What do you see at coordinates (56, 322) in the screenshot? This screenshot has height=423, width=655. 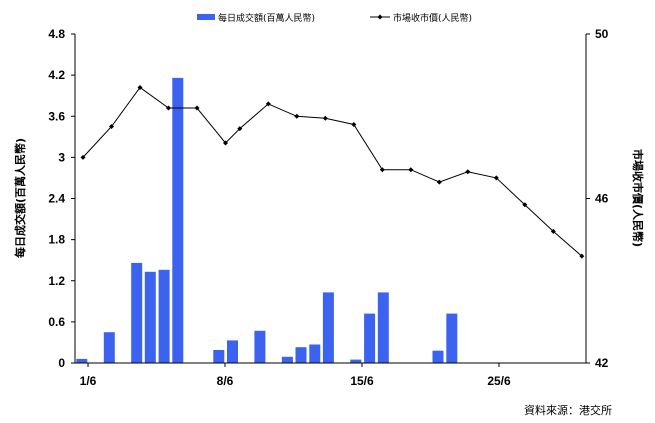 I see `left-tick-label: 0.6` at bounding box center [56, 322].